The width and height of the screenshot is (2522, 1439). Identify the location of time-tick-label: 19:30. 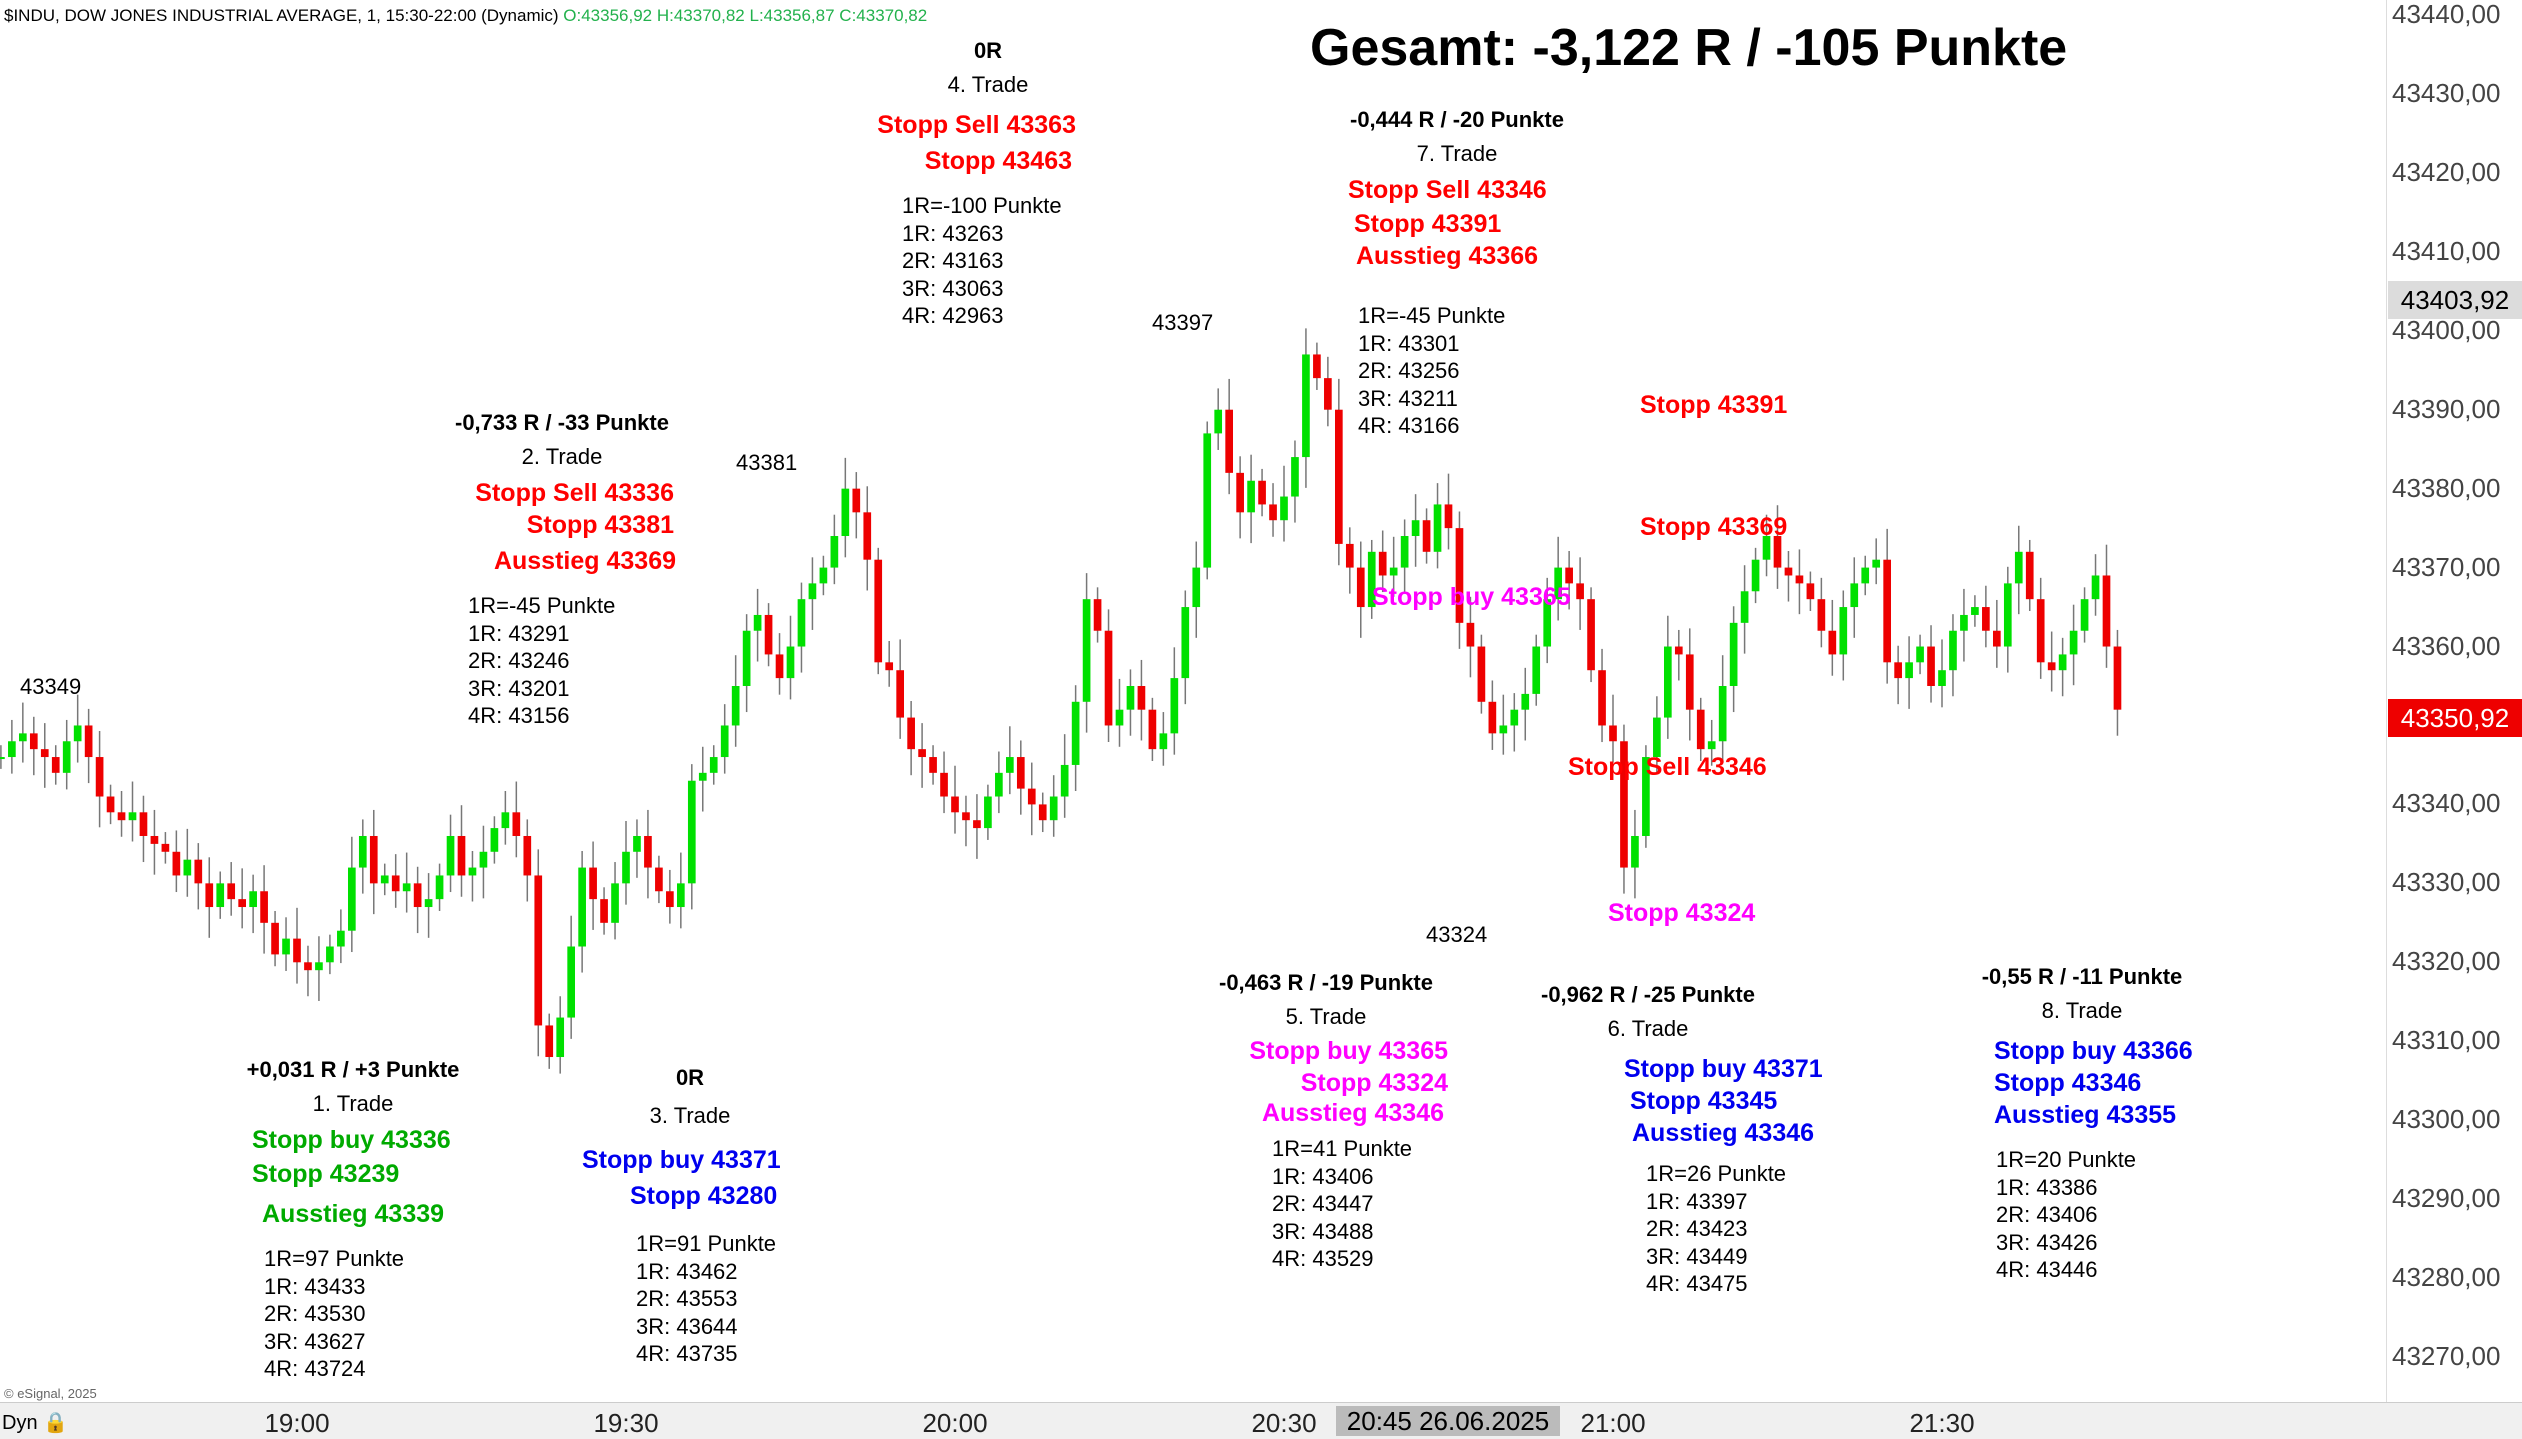
(626, 1423).